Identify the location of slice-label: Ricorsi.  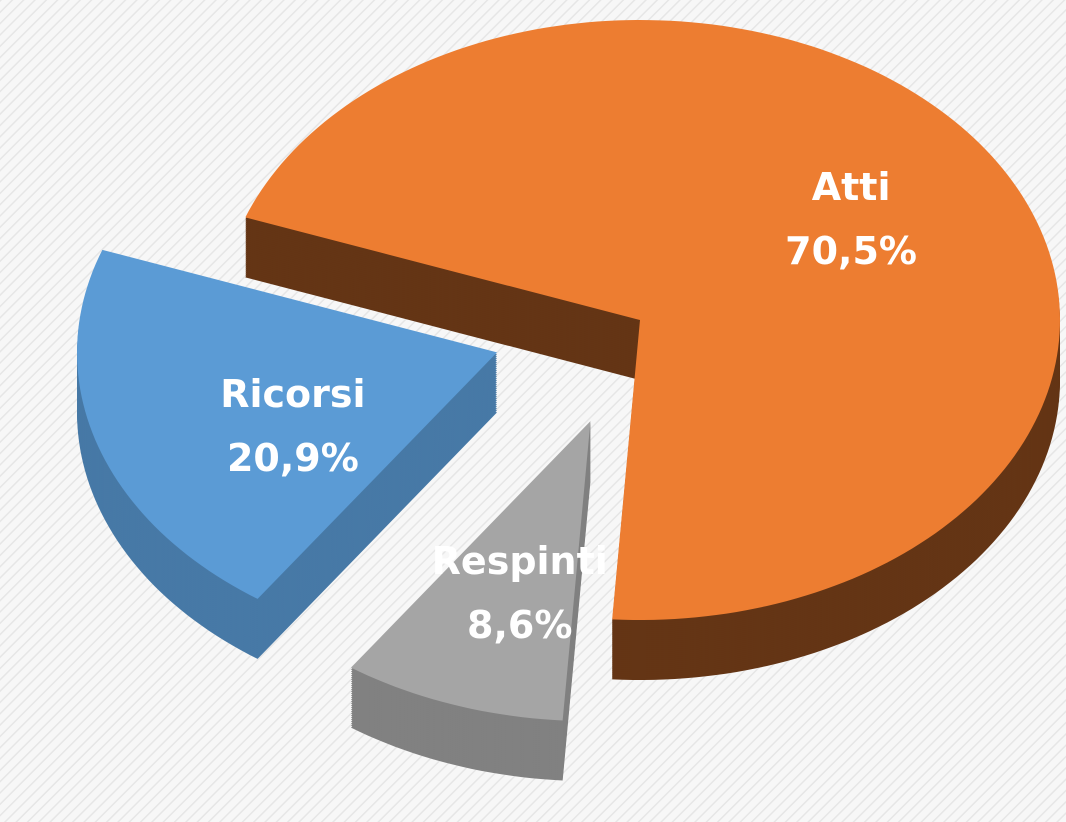
(292, 394).